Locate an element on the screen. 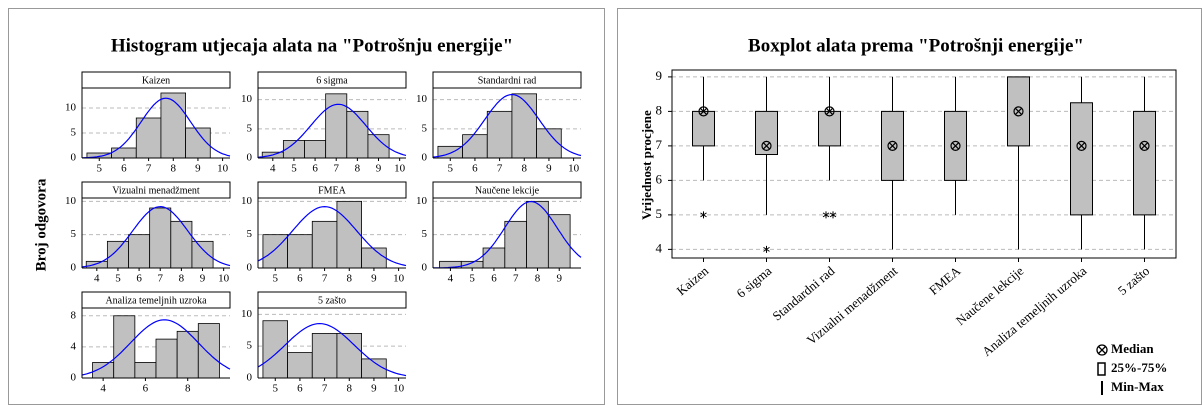  y-tick-label: 8 is located at coordinates (74, 315).